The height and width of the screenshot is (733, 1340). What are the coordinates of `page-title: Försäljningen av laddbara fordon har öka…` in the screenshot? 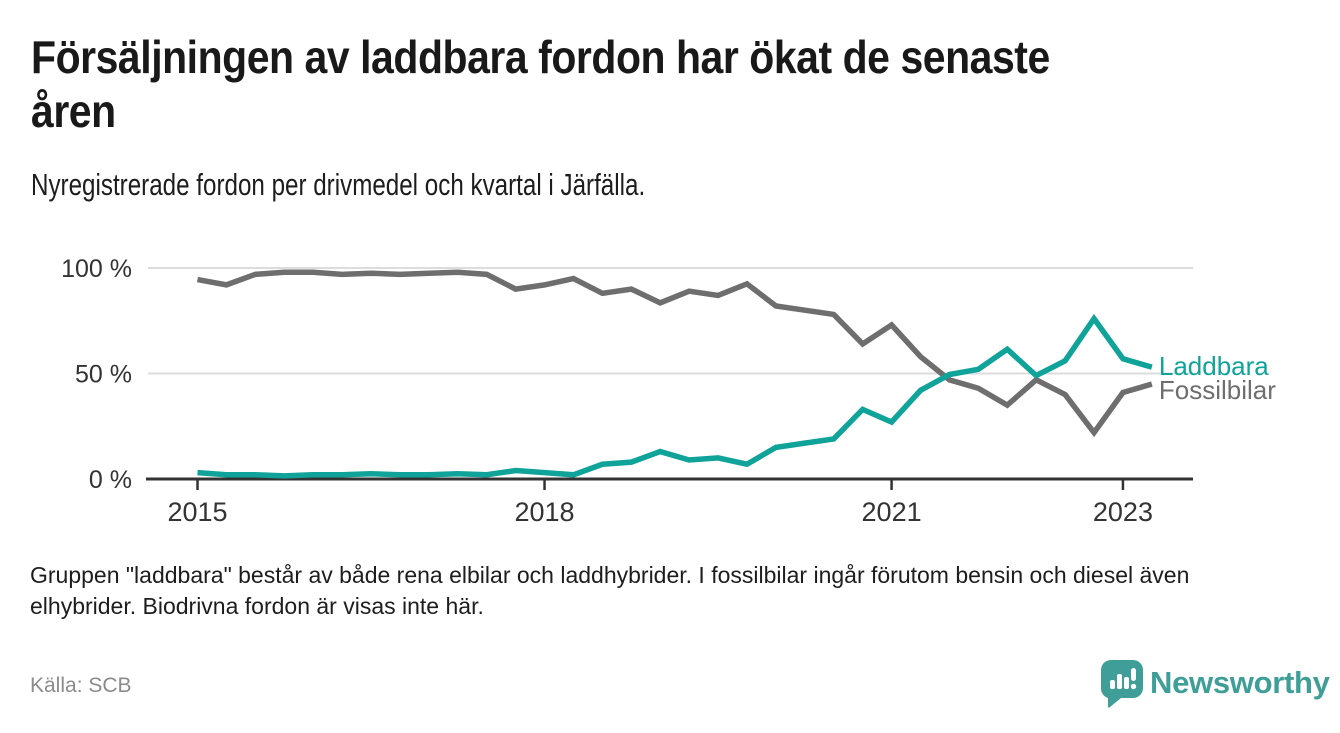 It's located at (540, 84).